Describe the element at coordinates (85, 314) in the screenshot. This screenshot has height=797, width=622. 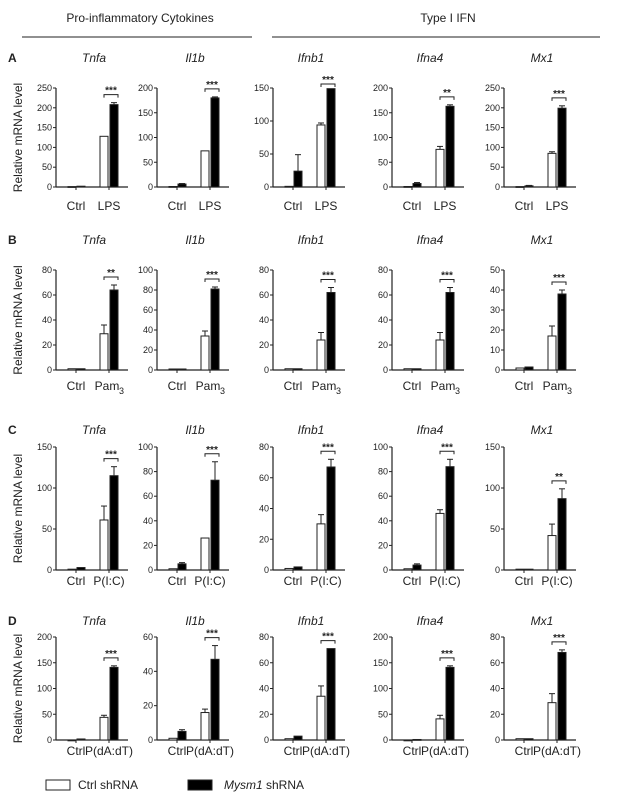
I see `bar-chart-b-tnfa: Tnfa 0 20 40 60 80 ** Ctrl Pam 3` at that location.